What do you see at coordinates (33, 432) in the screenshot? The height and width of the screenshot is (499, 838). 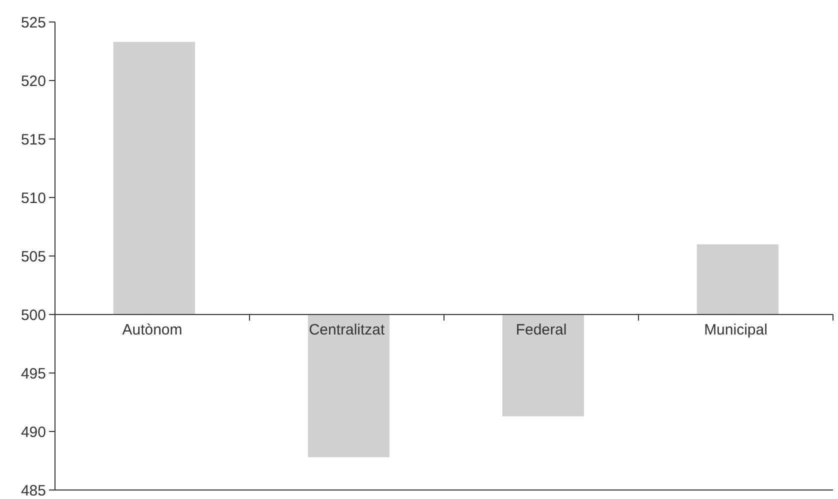 I see `y-tick-label: 490` at bounding box center [33, 432].